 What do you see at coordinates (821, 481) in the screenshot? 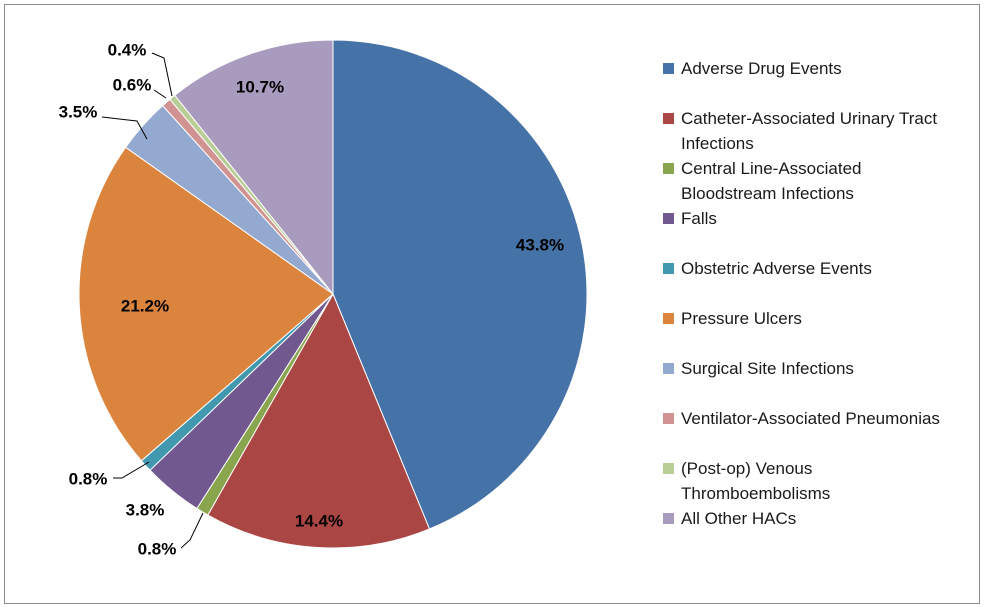
I see `legend-label: (Post-op) Venous Thromboembolisms` at bounding box center [821, 481].